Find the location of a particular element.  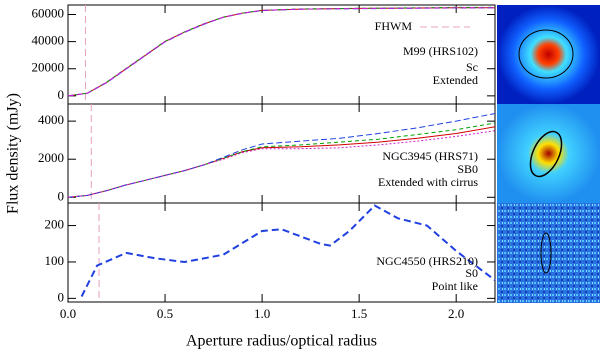

annotation: Point like is located at coordinates (455, 286).